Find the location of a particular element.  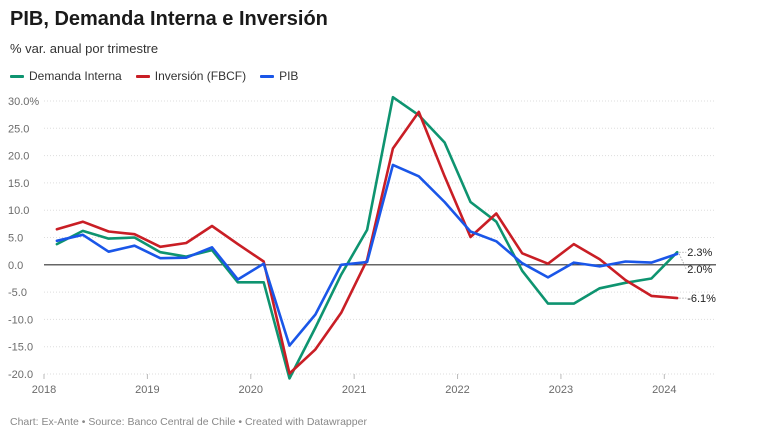

legend-swatch-demanda is located at coordinates (17, 76).